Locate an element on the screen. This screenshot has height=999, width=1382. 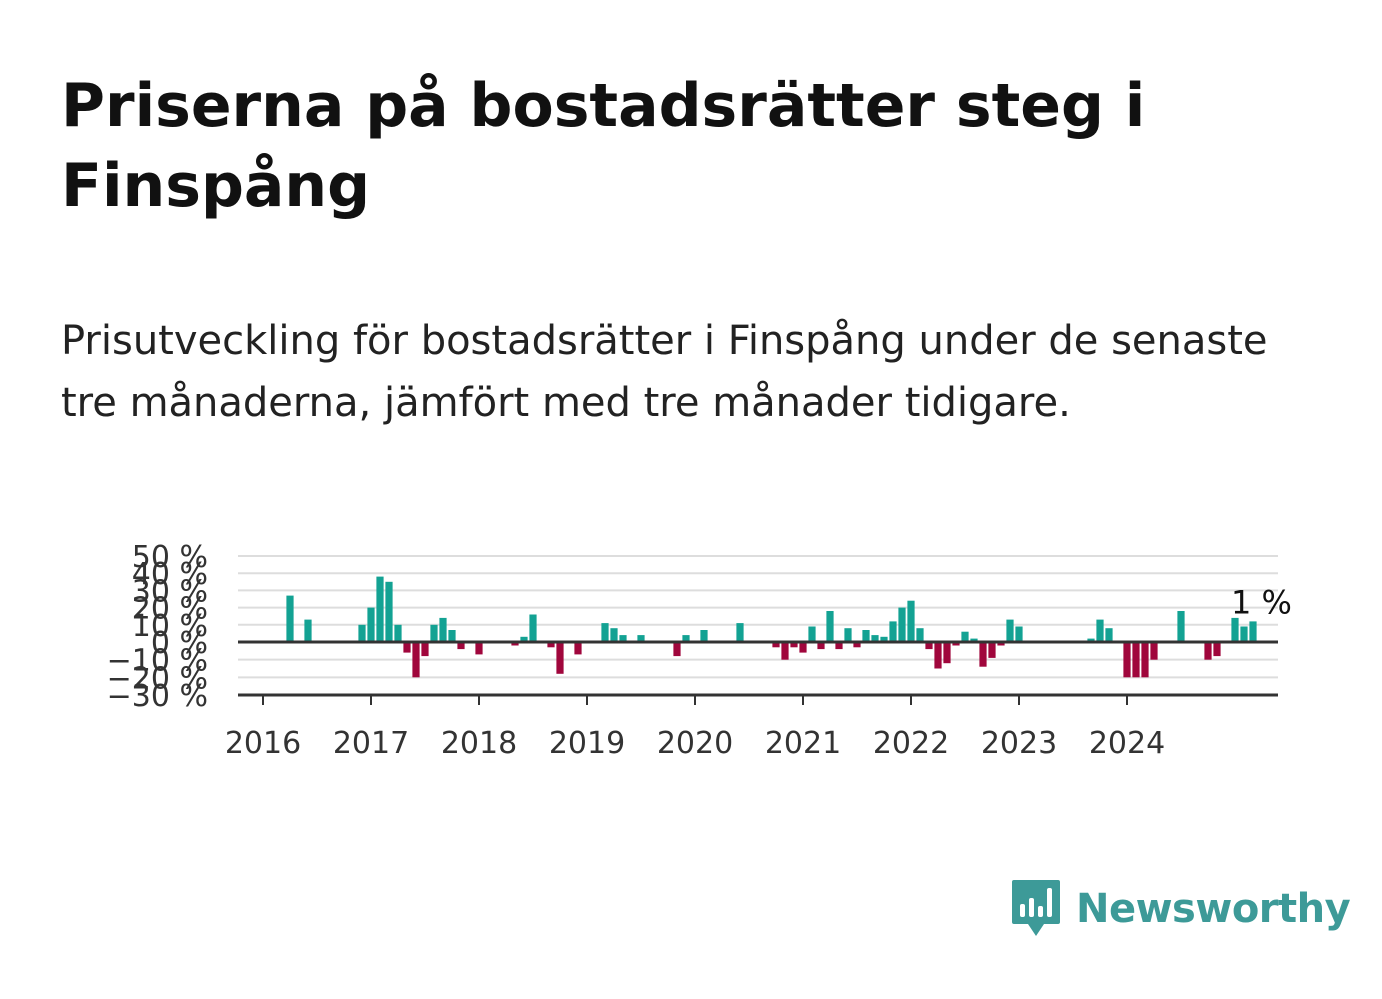
bars is located at coordinates (771, 627).